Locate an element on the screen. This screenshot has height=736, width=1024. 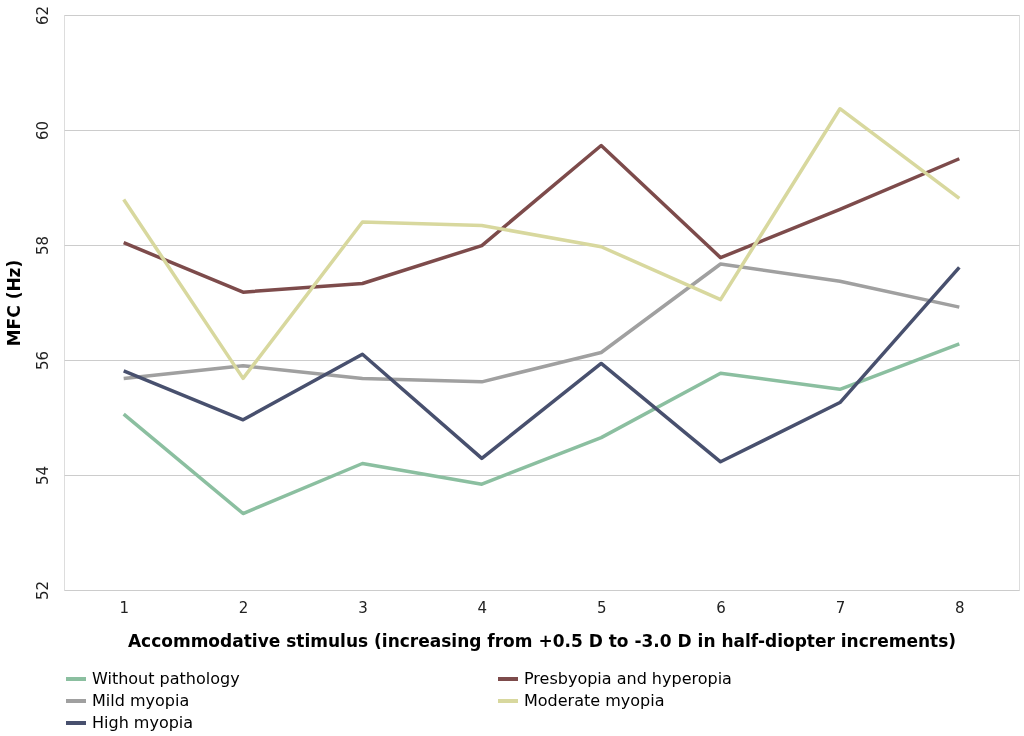
x-tick-label: 6 is located at coordinates (721, 607).